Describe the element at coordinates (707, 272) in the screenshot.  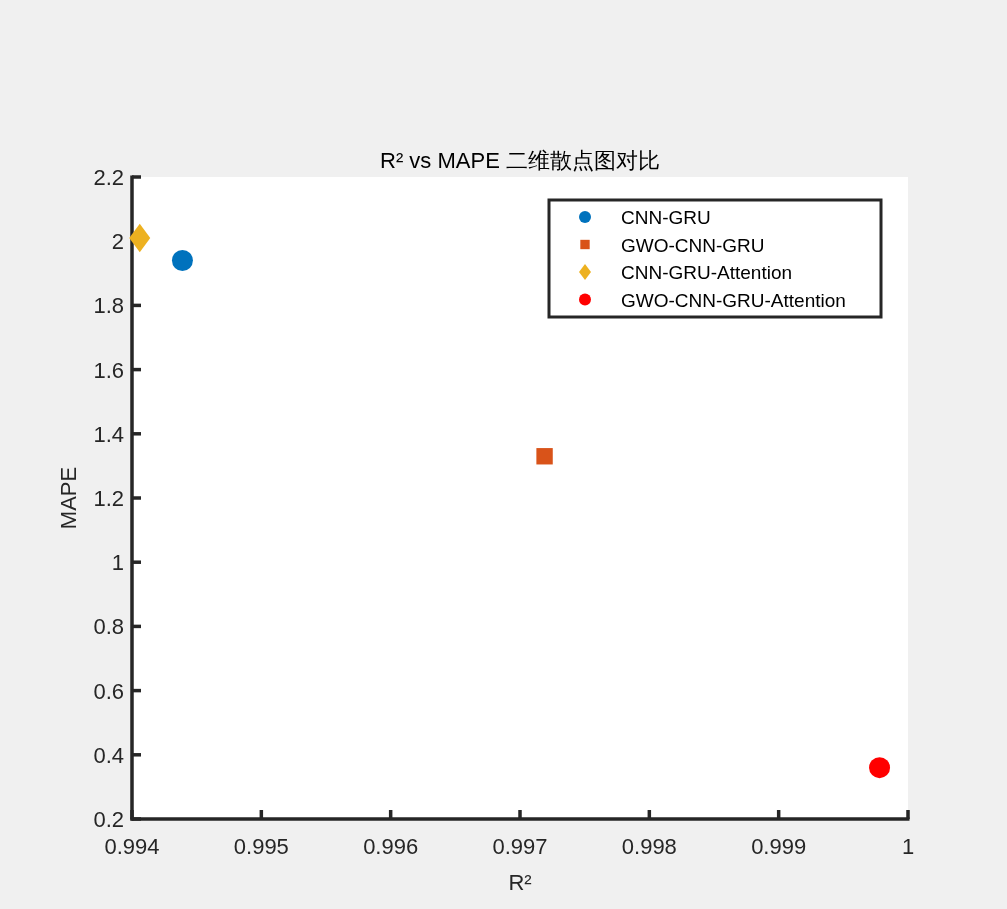
I see `legend-label: CNN-GRU-Attention` at that location.